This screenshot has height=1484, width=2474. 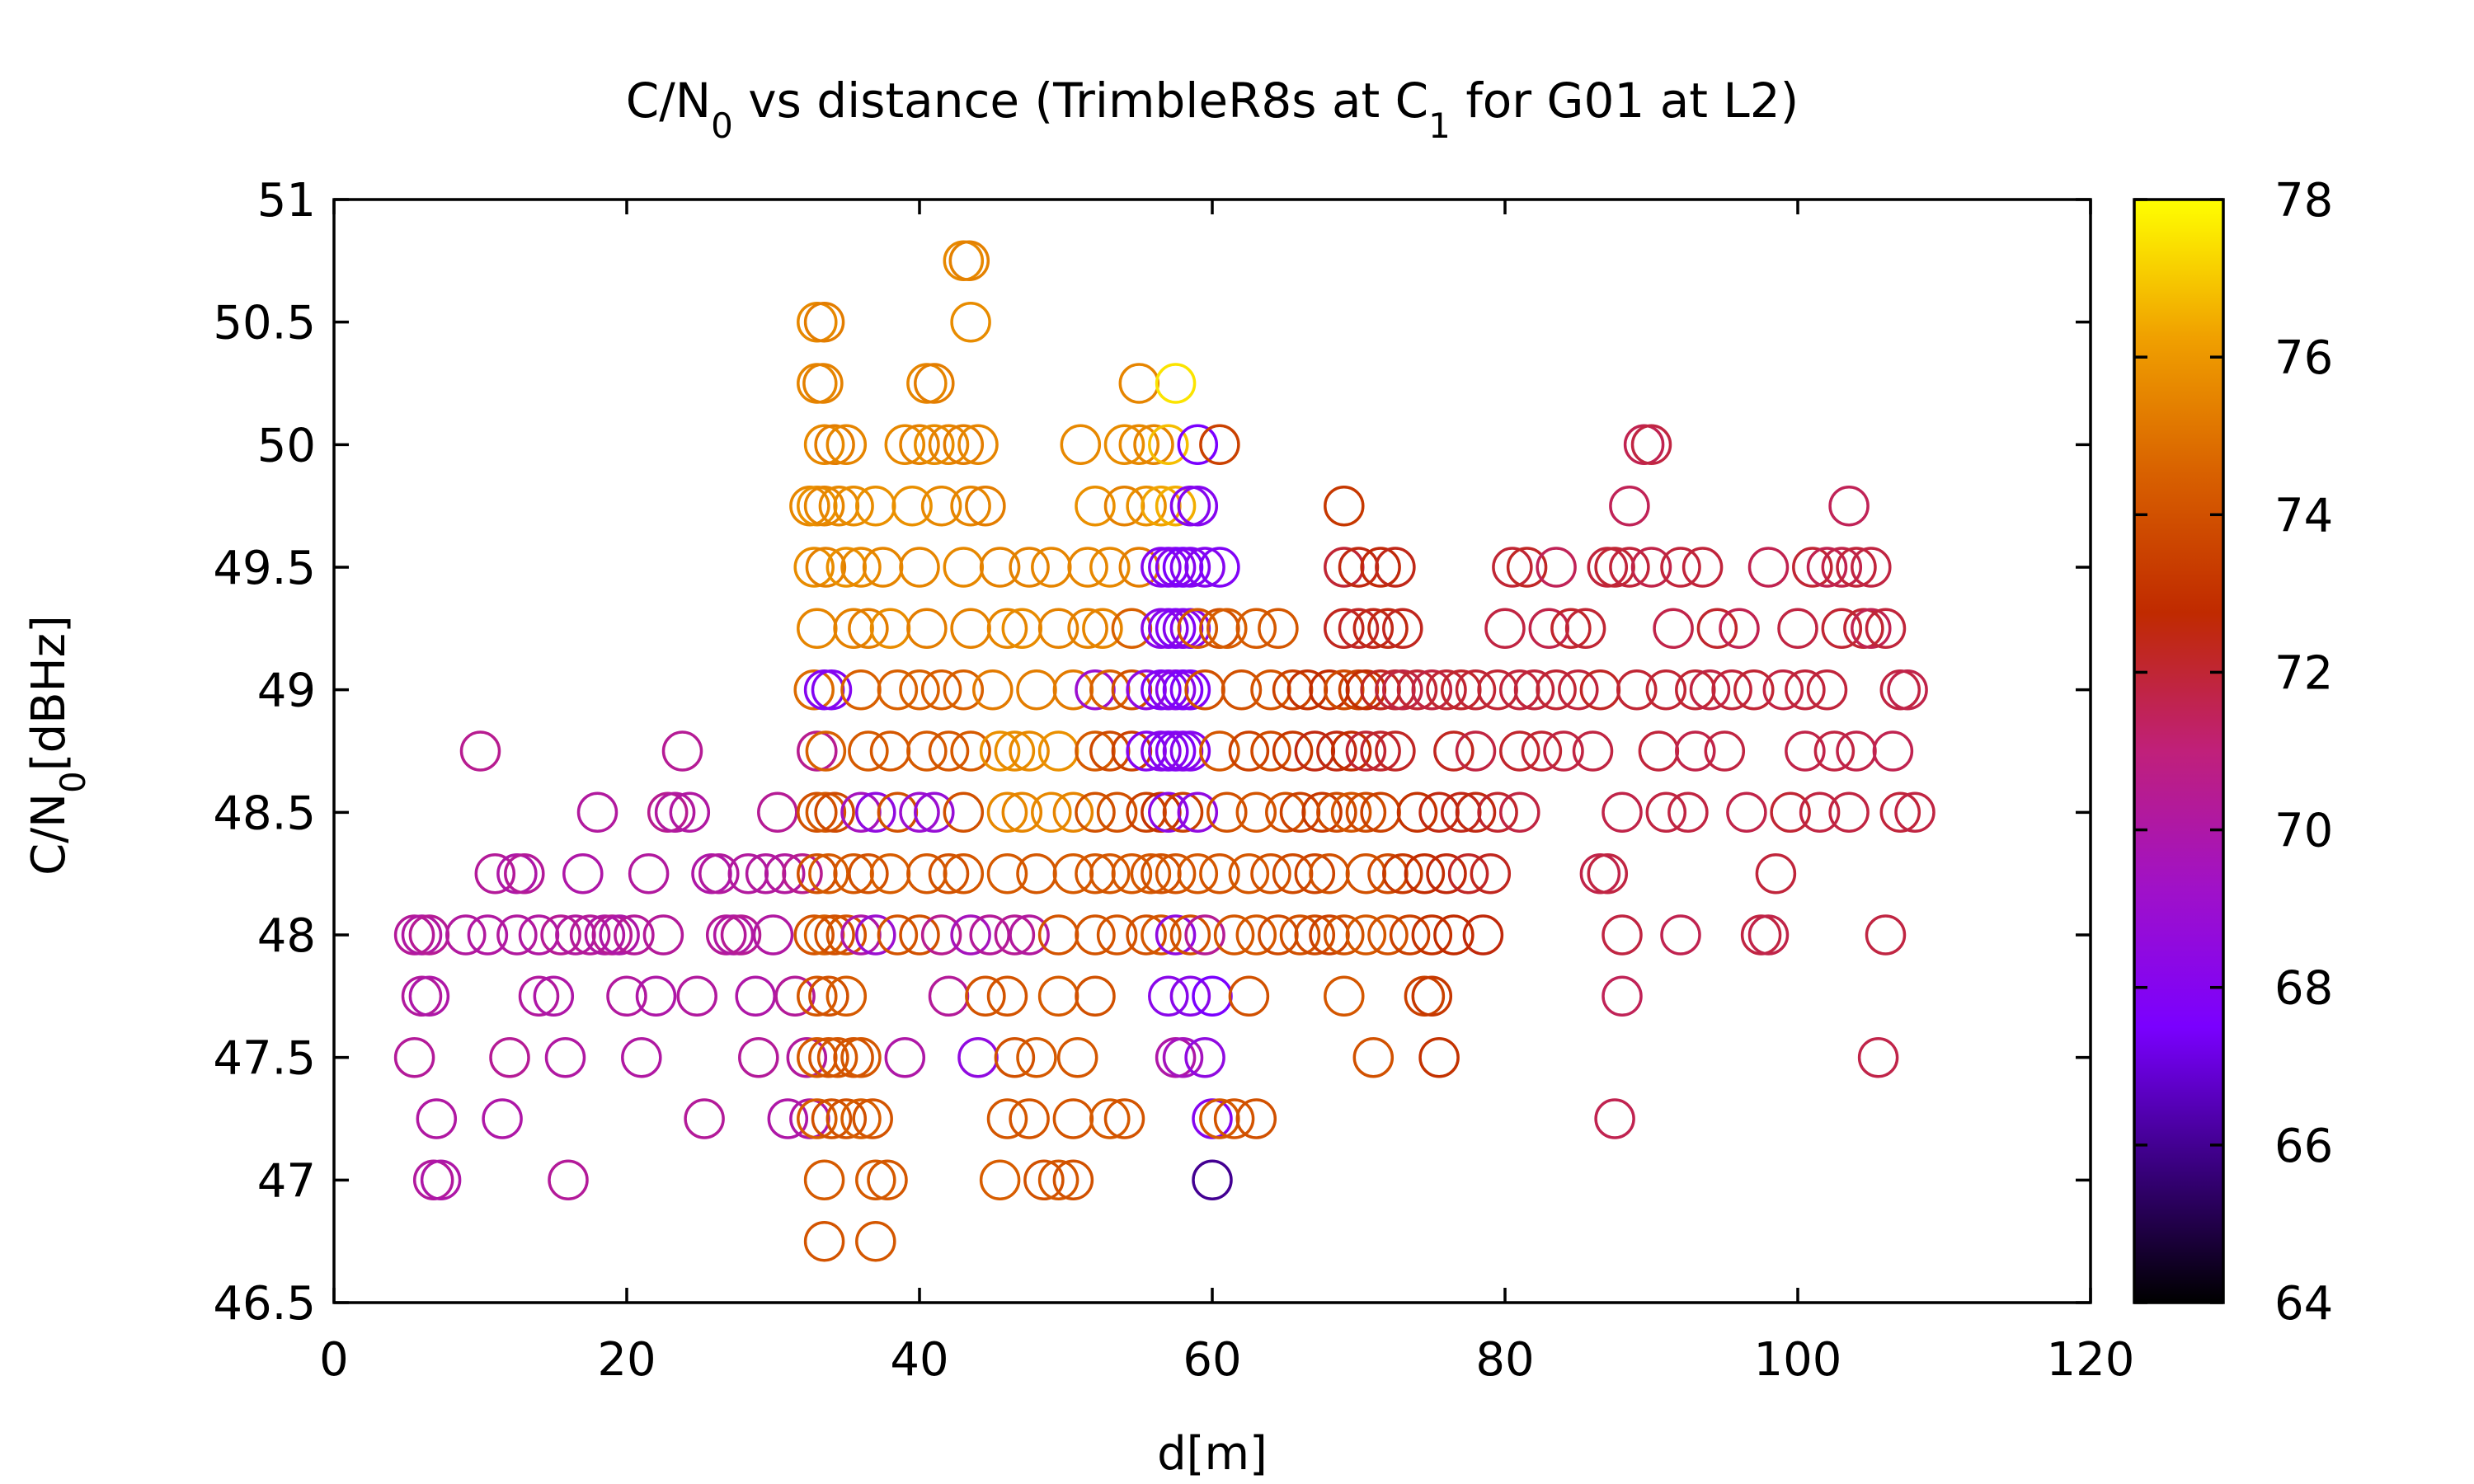 What do you see at coordinates (286, 936) in the screenshot?
I see `y-tick-label: 48` at bounding box center [286, 936].